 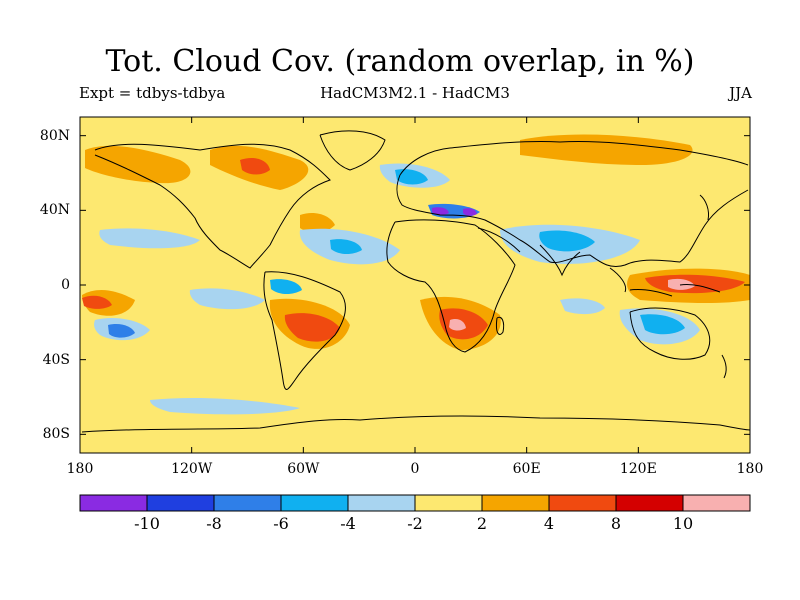 I want to click on colorbar-label: 8, so click(x=616, y=523).